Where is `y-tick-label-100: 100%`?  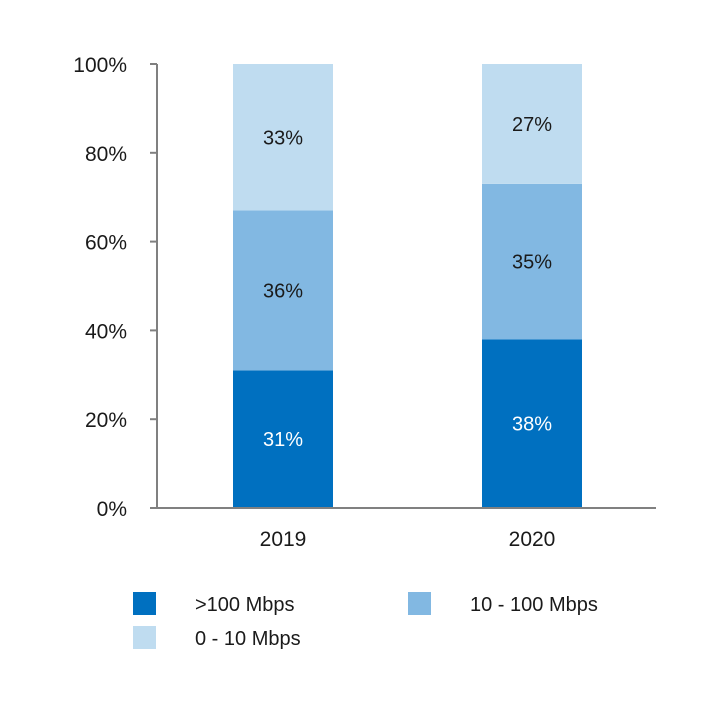
y-tick-label-100: 100% is located at coordinates (100, 65).